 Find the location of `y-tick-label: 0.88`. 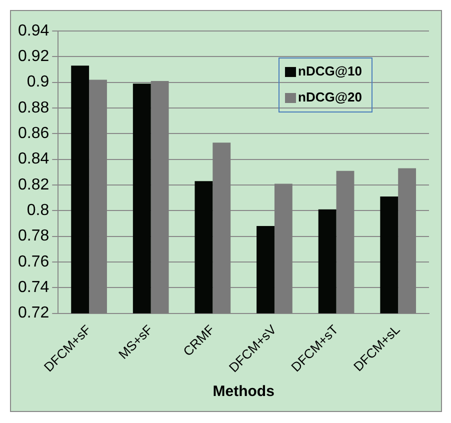

y-tick-label: 0.88 is located at coordinates (34, 107).